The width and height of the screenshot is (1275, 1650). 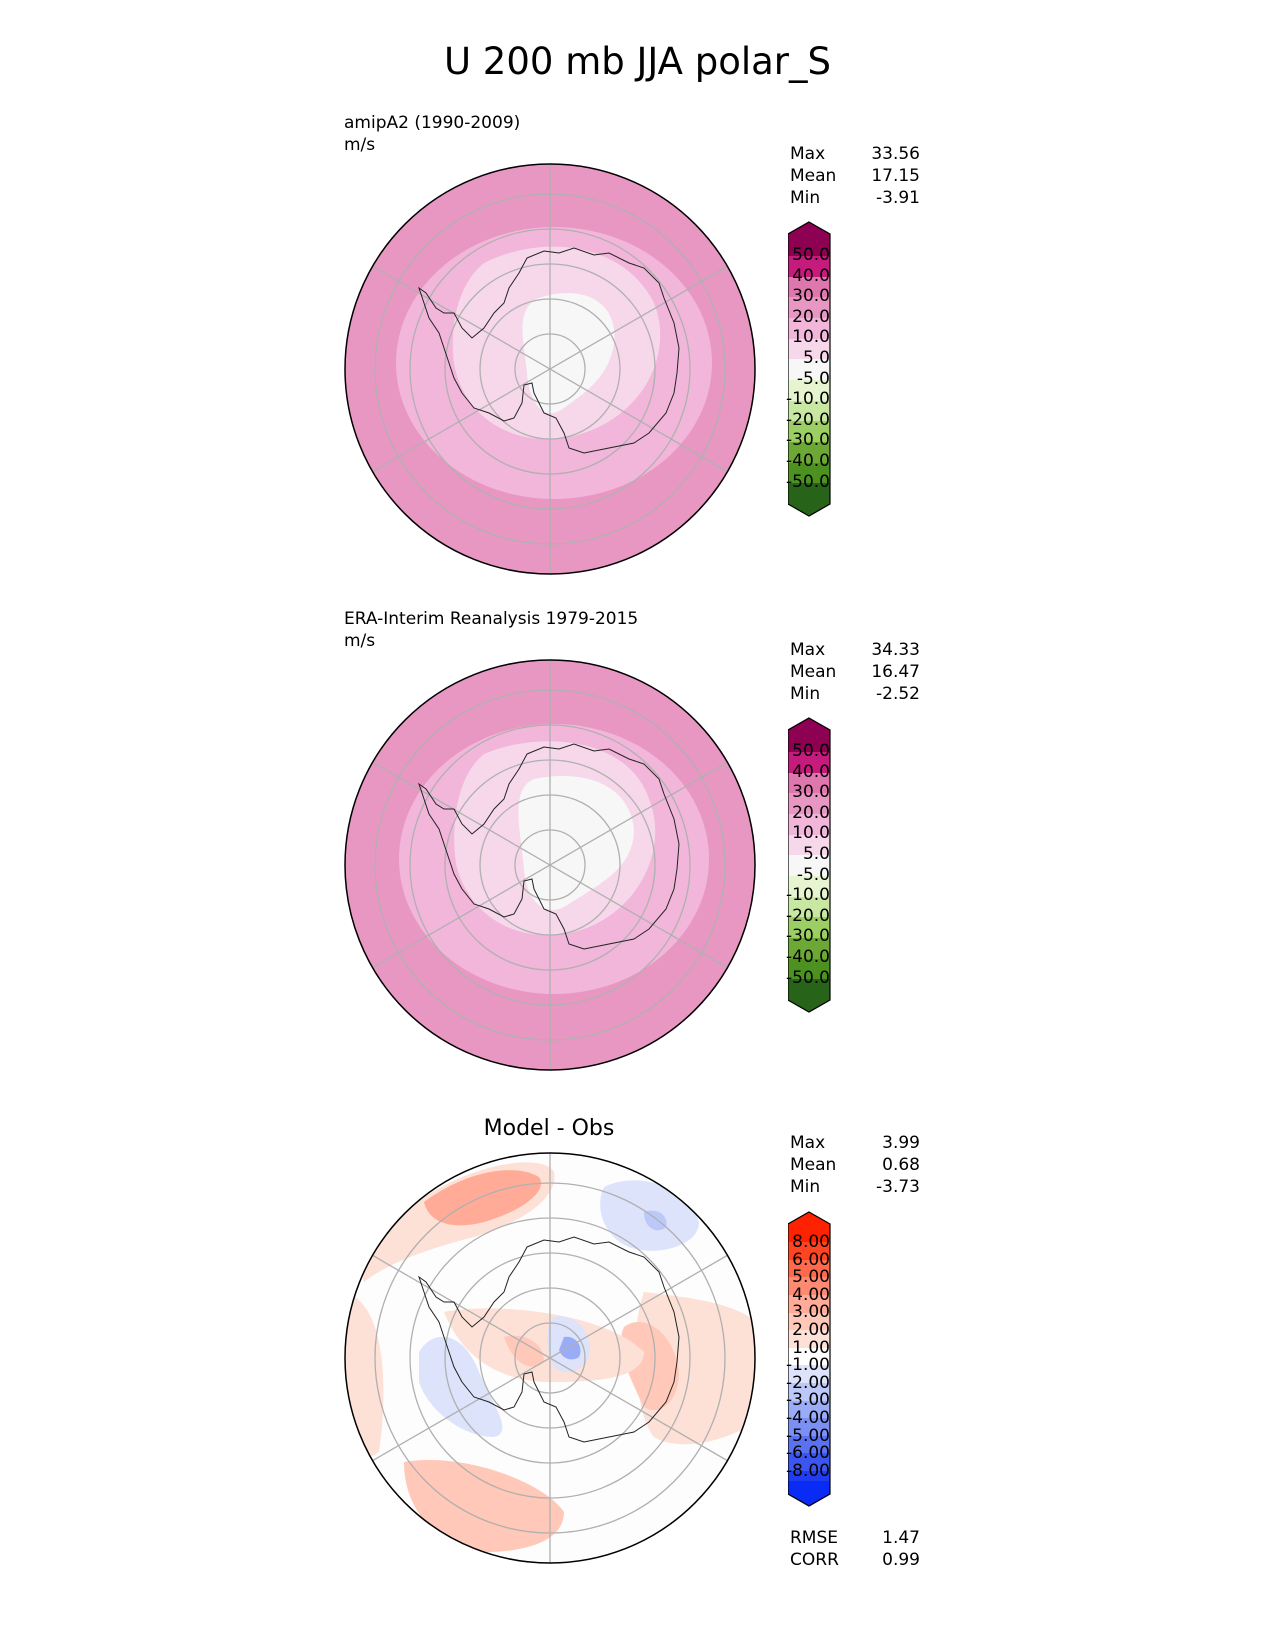 I want to click on skill-scores: RMSE 1.47 CORR 0.99, so click(x=855, y=1549).